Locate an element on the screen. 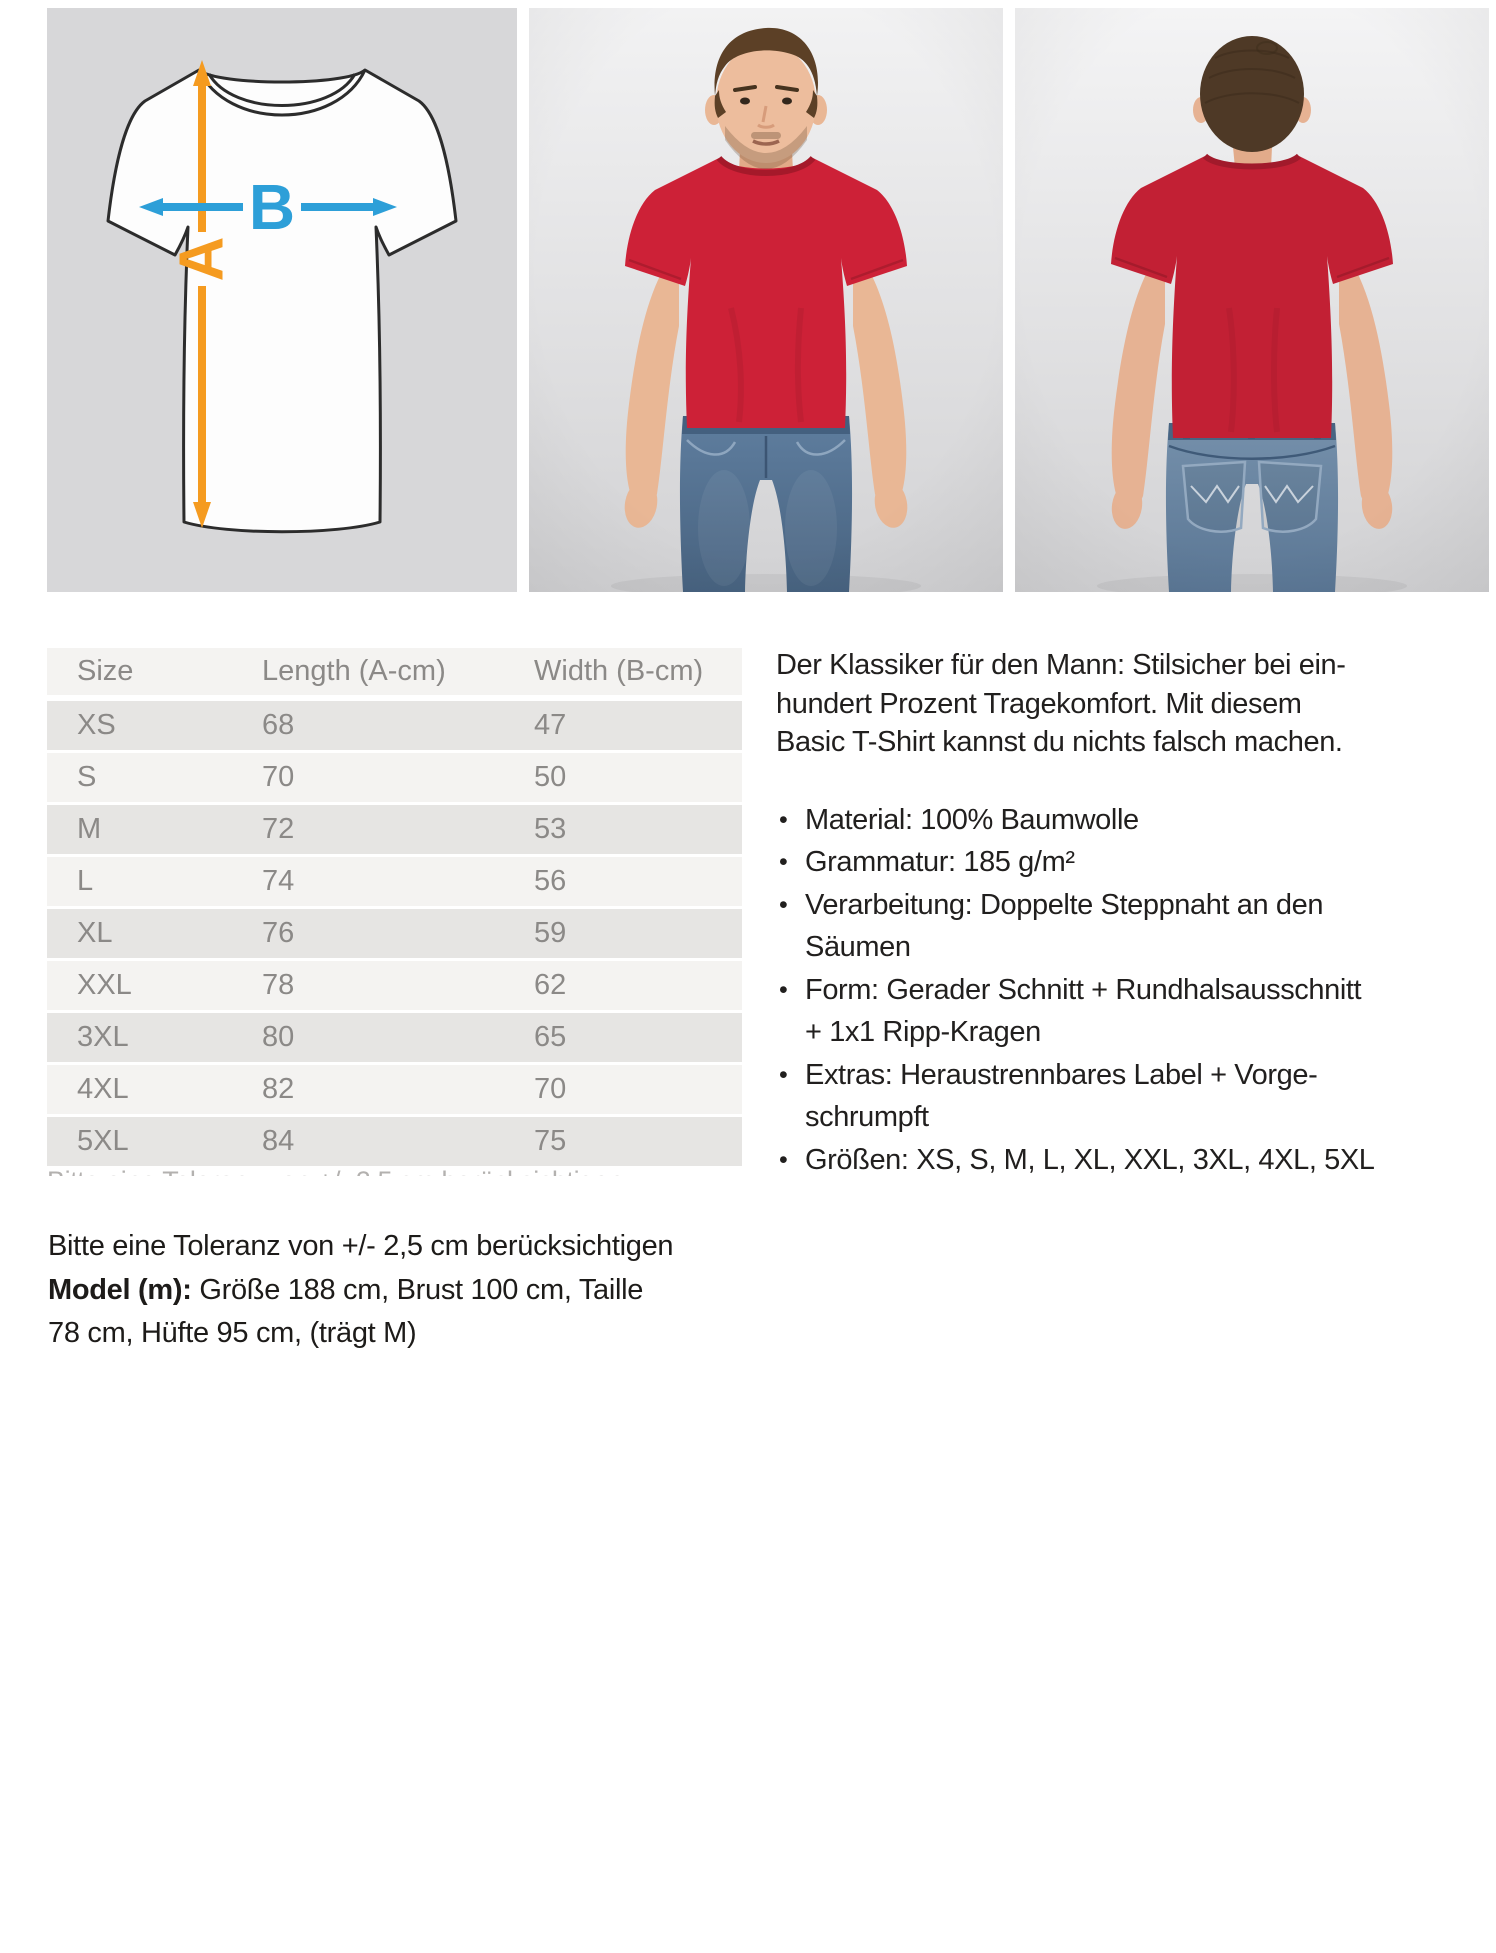  bullet-line: Grammatur: 185 g/m² is located at coordinates (940, 862).